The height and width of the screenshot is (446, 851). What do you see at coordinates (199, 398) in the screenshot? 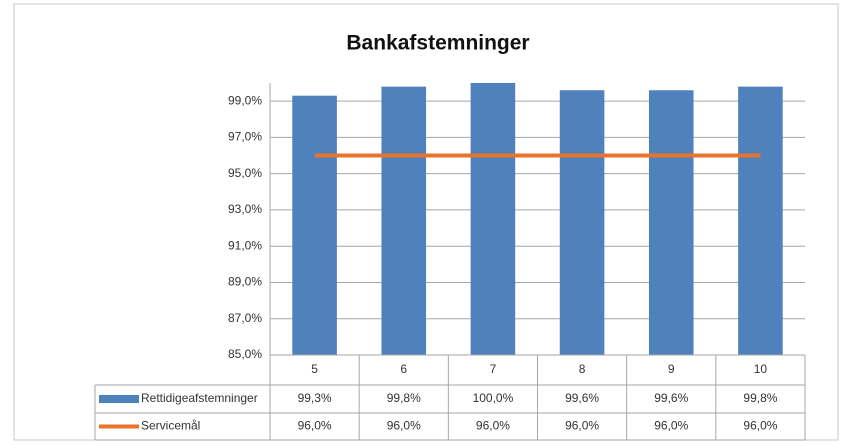
I see `legend-label: Rettidigeafstemninger` at bounding box center [199, 398].